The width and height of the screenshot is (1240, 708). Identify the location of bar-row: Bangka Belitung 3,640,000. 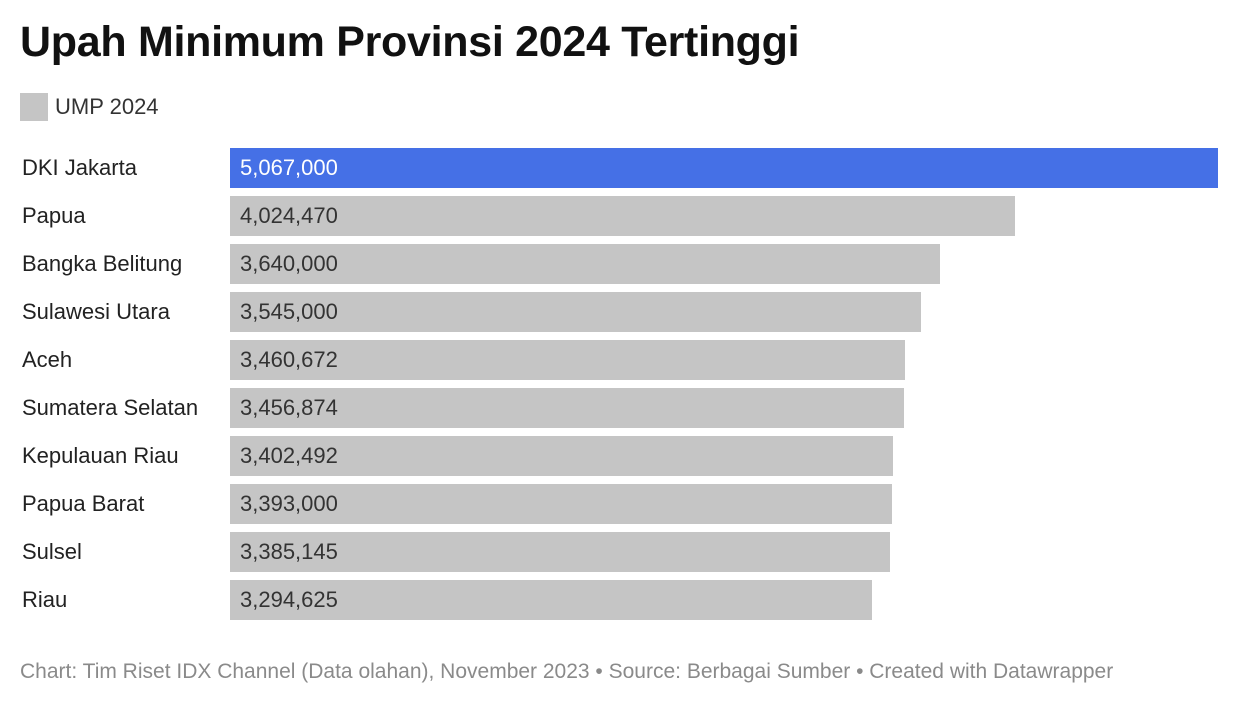
(620, 264).